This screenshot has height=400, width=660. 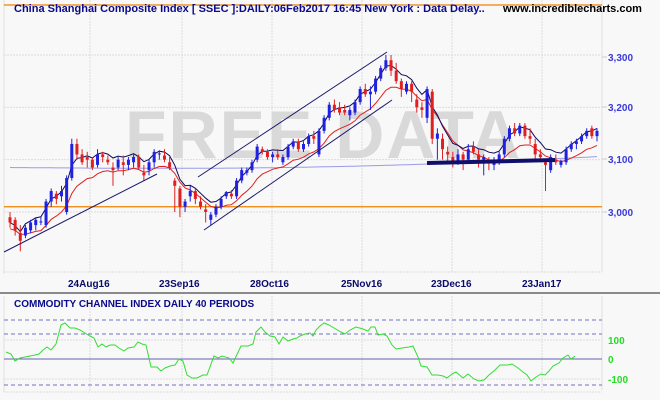 What do you see at coordinates (618, 361) in the screenshot?
I see `cci-axis: 100 0 -100` at bounding box center [618, 361].